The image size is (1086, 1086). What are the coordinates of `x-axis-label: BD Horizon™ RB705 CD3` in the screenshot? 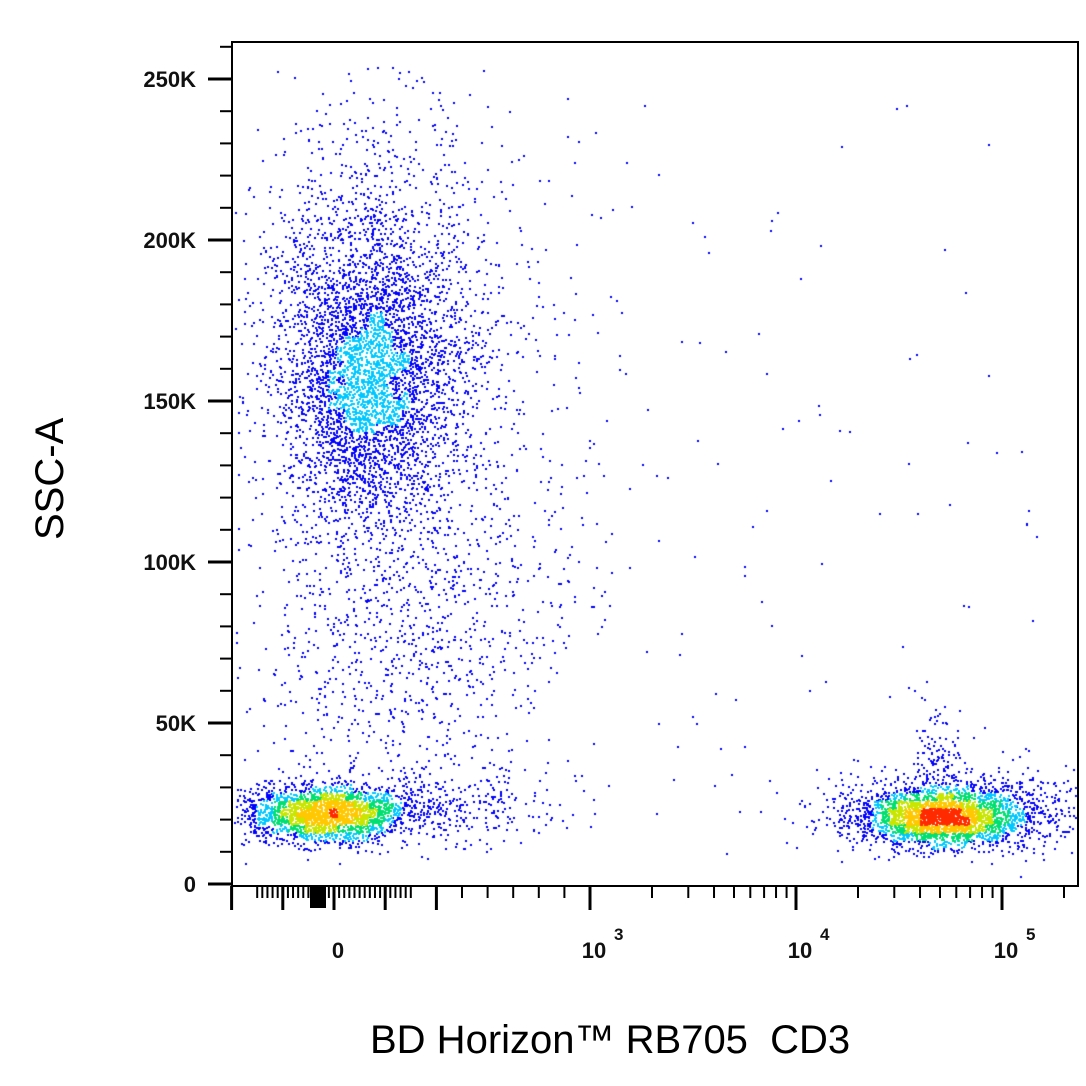 It's located at (610, 1040).